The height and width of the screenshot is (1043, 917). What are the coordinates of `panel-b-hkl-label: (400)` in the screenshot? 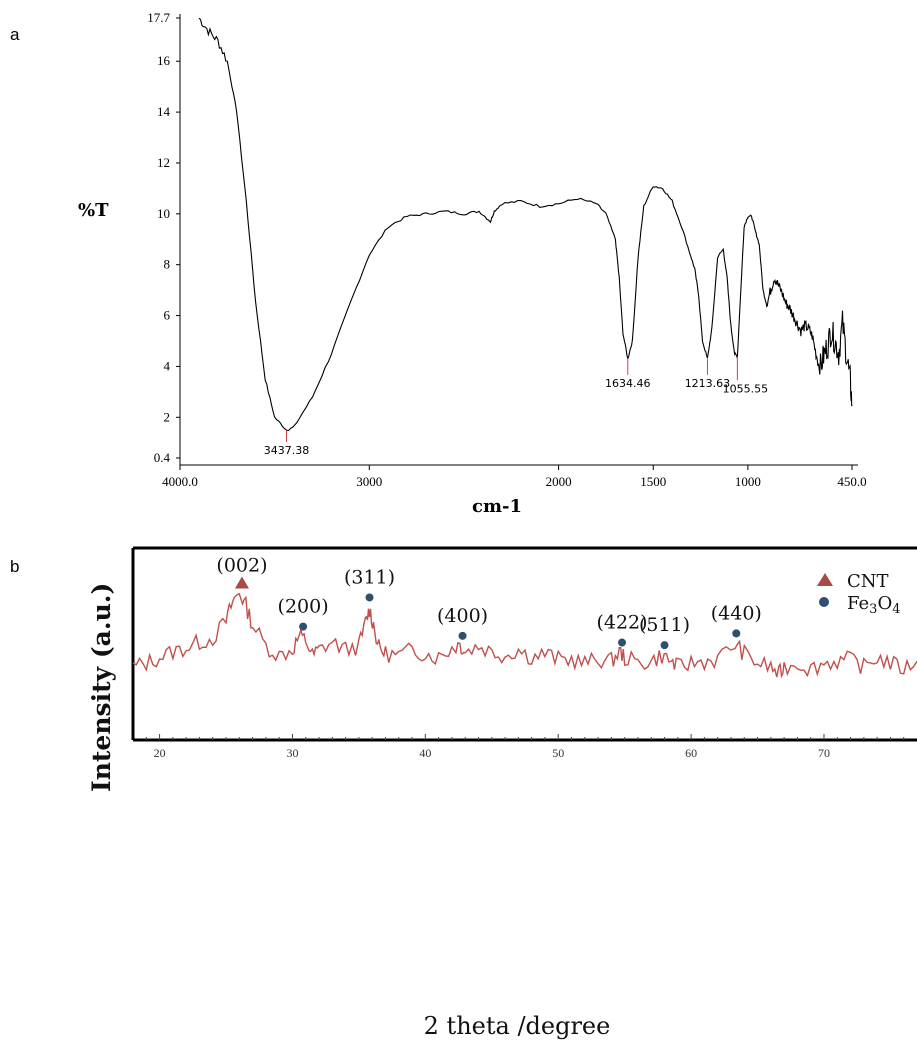 It's located at (462, 616).